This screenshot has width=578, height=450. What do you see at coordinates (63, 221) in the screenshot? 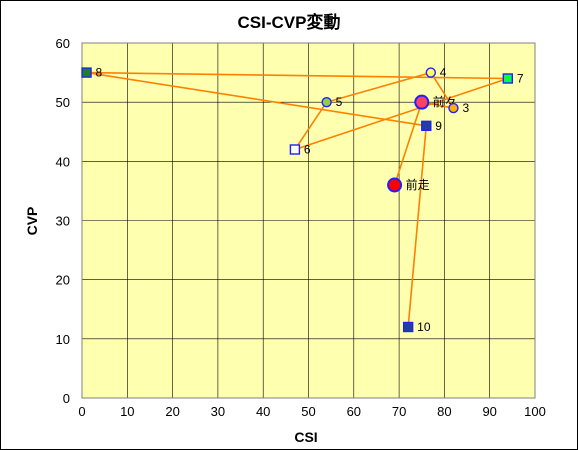
I see `y-tick-label: 30` at bounding box center [63, 221].